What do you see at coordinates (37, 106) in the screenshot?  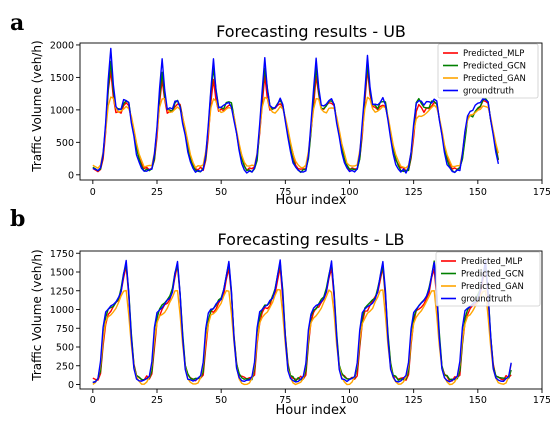 I see `y-axis-label-a: Traffic Volume (veh/h)` at bounding box center [37, 106].